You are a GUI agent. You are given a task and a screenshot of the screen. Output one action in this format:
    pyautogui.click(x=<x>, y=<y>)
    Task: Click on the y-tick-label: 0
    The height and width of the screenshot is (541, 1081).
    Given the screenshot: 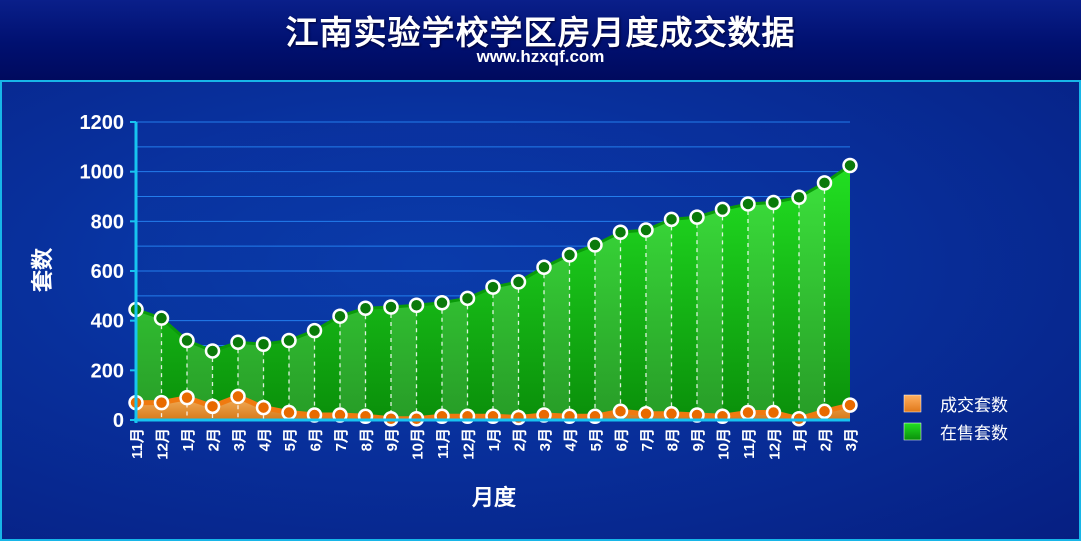 What is the action you would take?
    pyautogui.click(x=118, y=421)
    